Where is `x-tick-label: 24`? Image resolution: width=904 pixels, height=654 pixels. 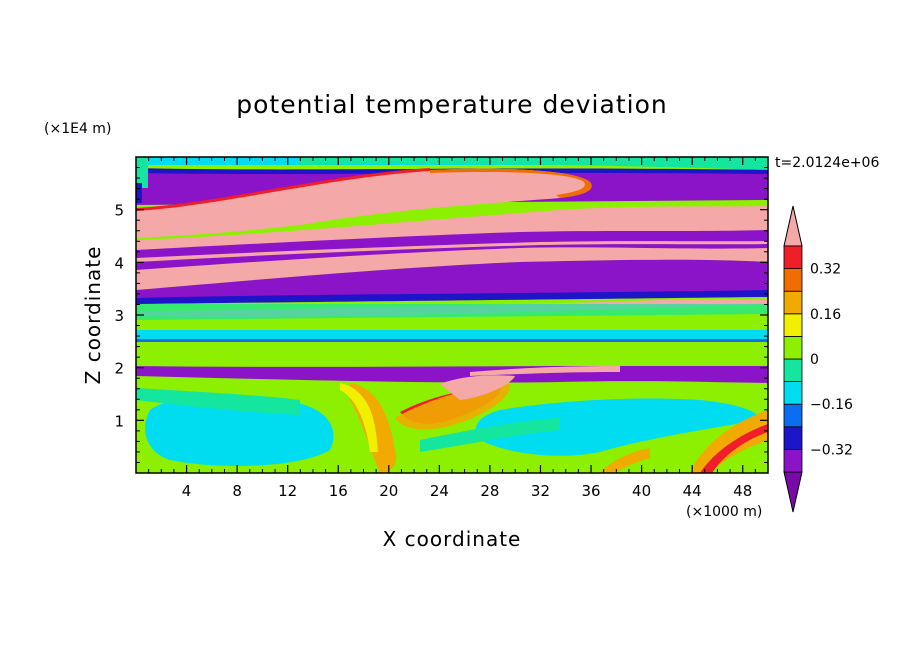
x-tick-label: 24 is located at coordinates (439, 491).